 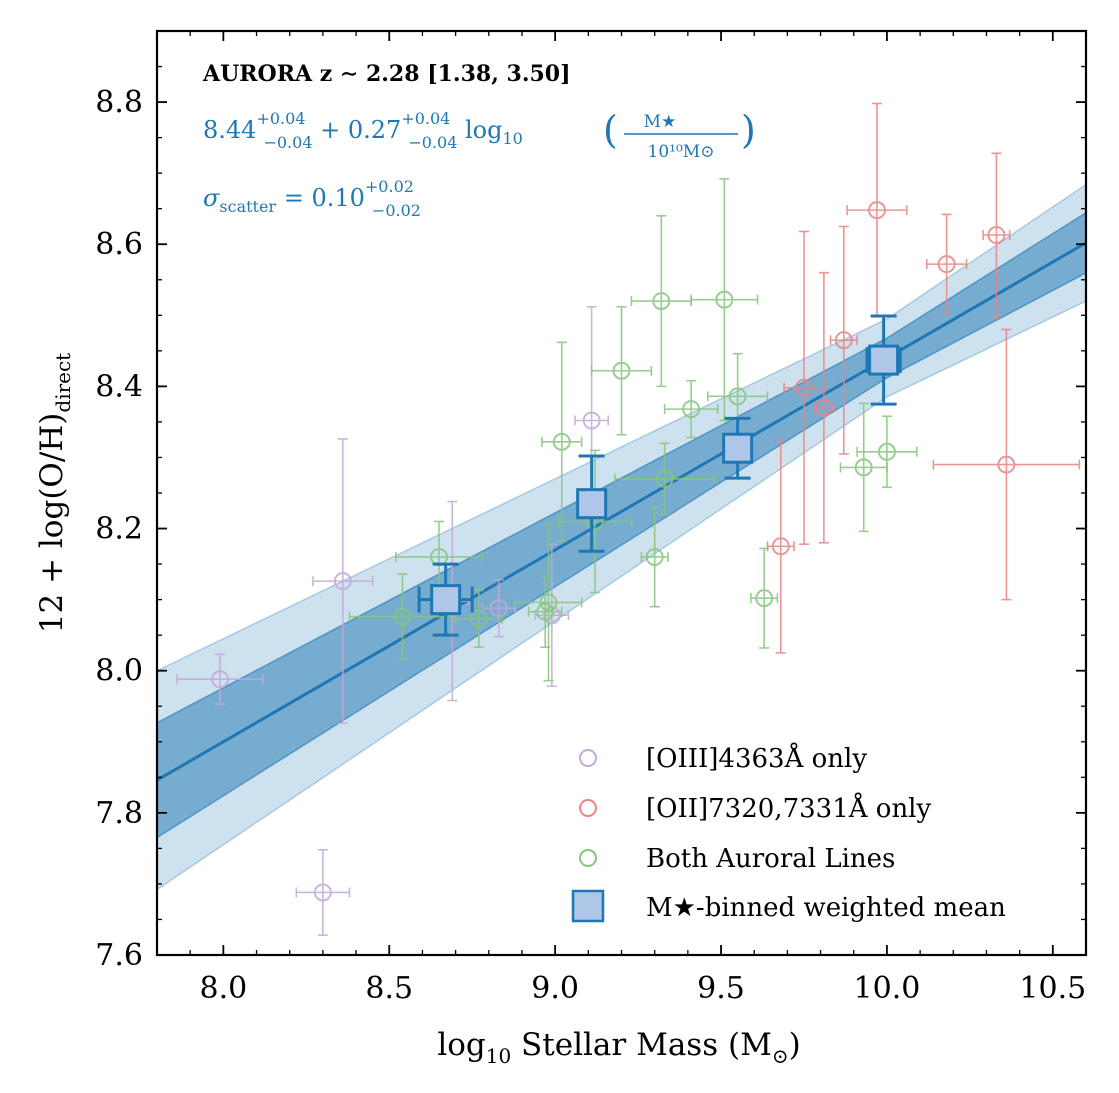 I want to click on legend-label-oiii: [OIII]4363Å only, so click(x=756, y=758).